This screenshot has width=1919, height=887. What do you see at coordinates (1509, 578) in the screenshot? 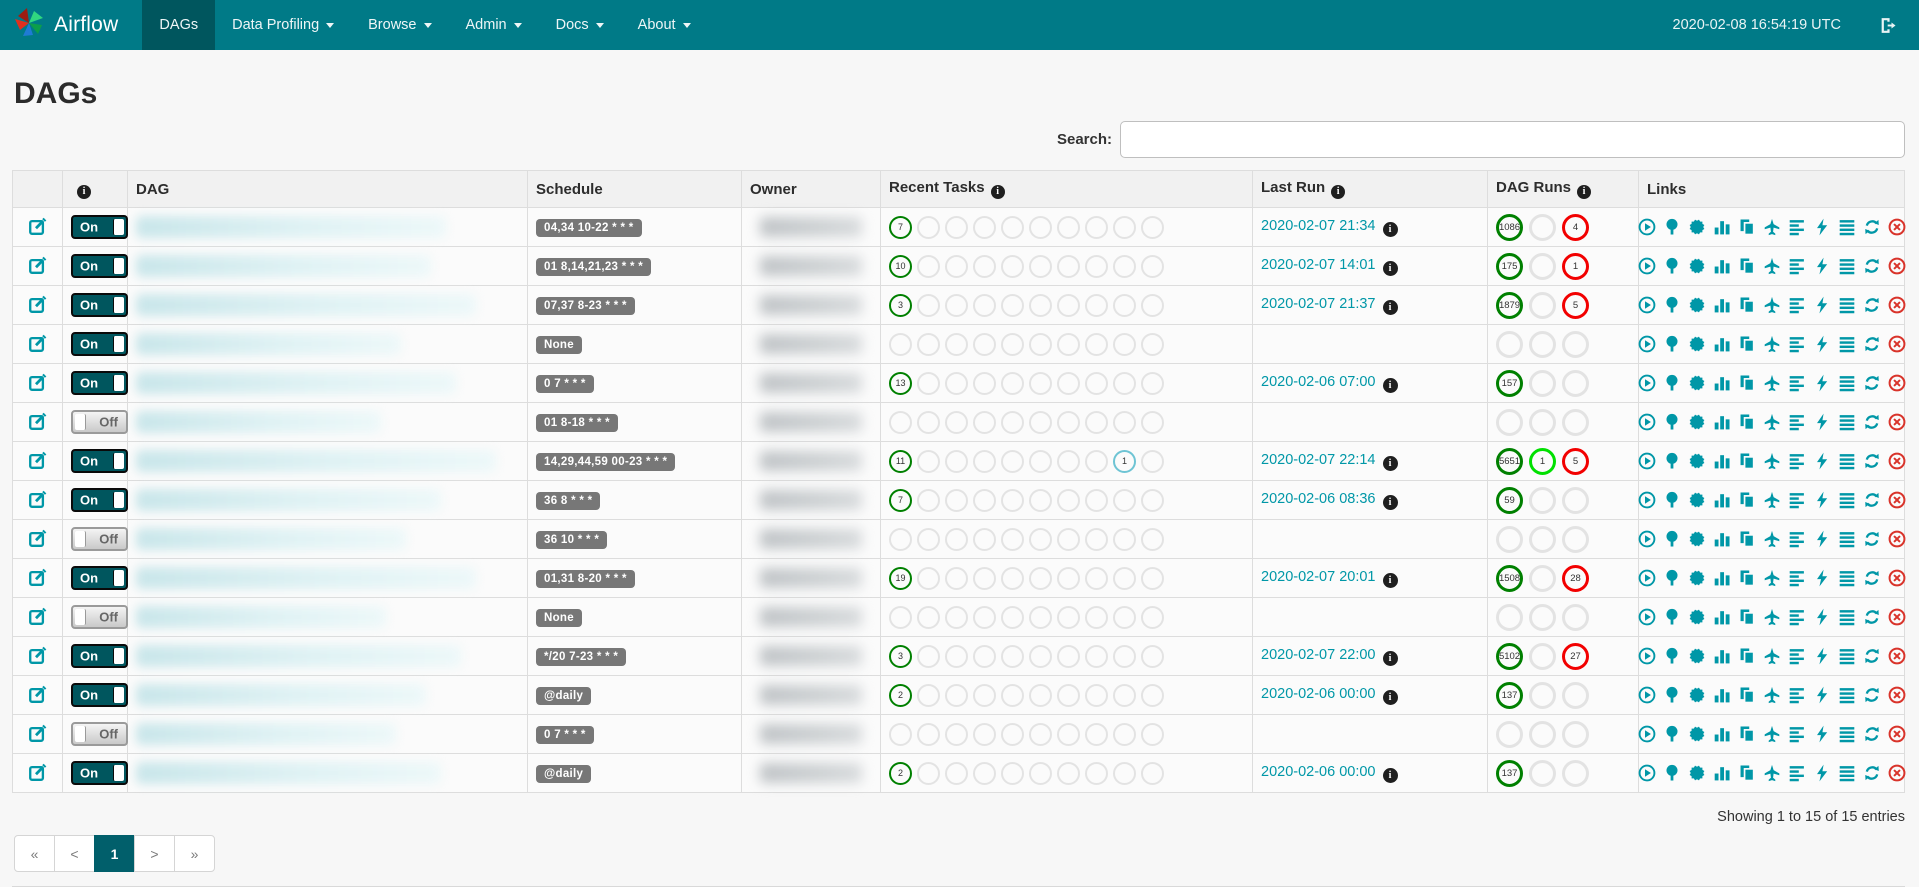
I see `dag-run-success-circle: 1508` at bounding box center [1509, 578].